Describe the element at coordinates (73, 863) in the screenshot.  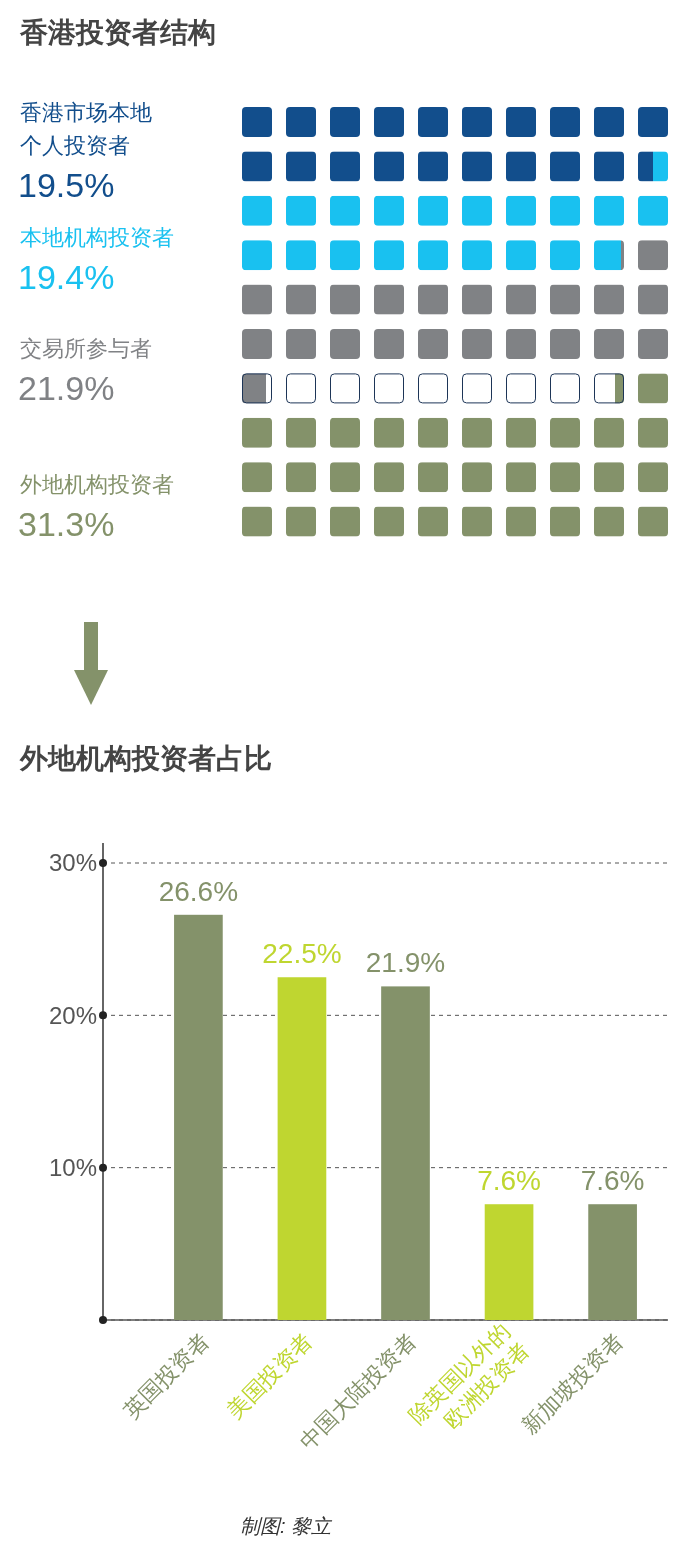
I see `y-tick-label: 30%` at that location.